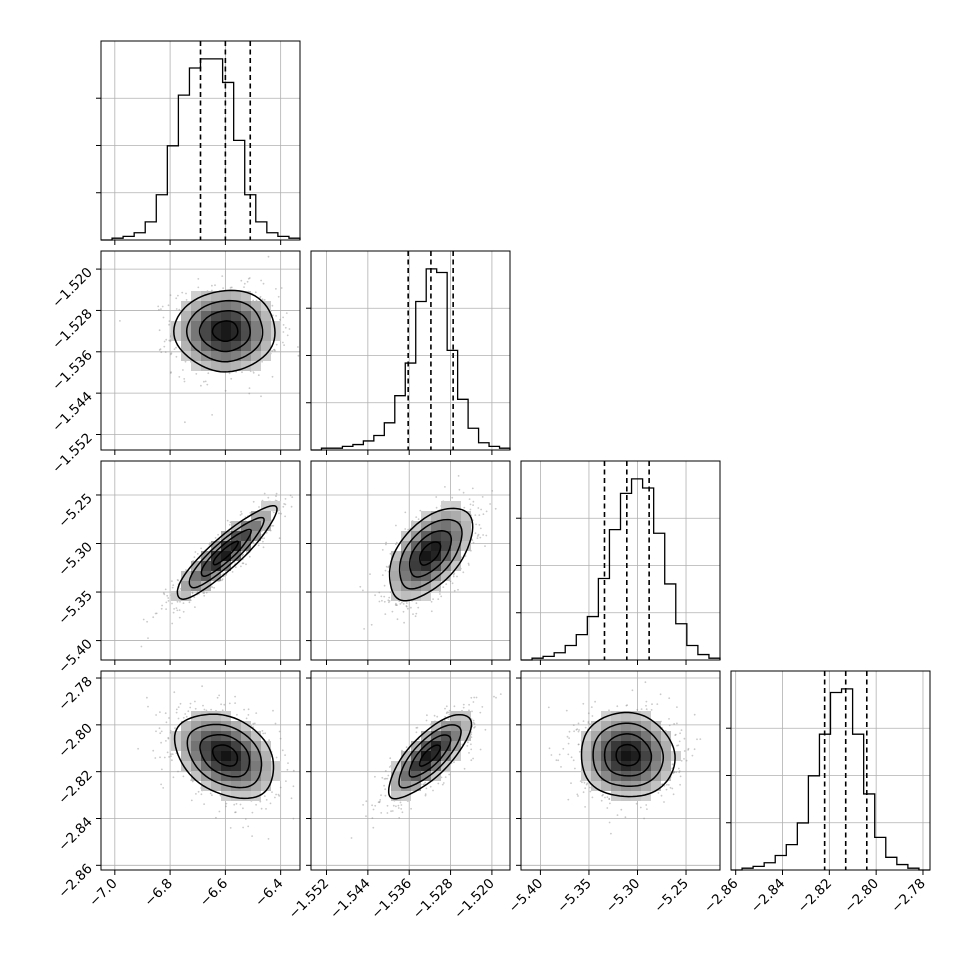 The image size is (970, 970). What do you see at coordinates (75, 608) in the screenshot?
I see `y-tick-label: −5.35` at bounding box center [75, 608].